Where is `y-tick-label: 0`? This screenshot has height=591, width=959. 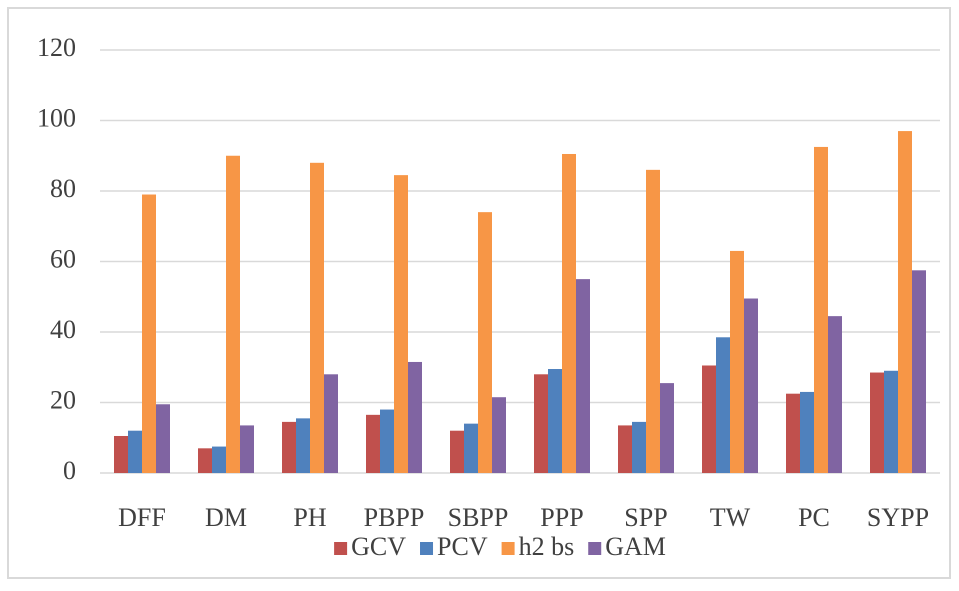 y-tick-label: 0 is located at coordinates (69, 470).